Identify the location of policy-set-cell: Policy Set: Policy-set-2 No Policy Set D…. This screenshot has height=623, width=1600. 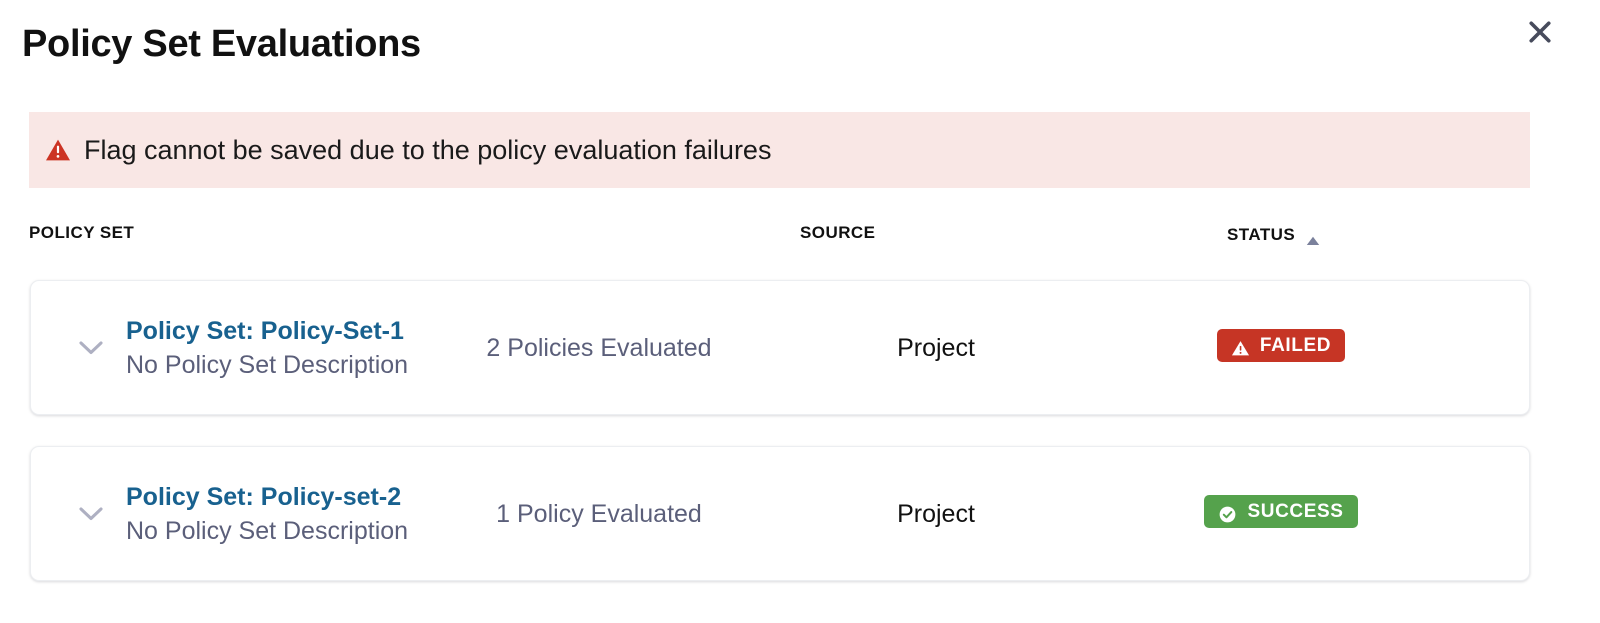
(291, 514).